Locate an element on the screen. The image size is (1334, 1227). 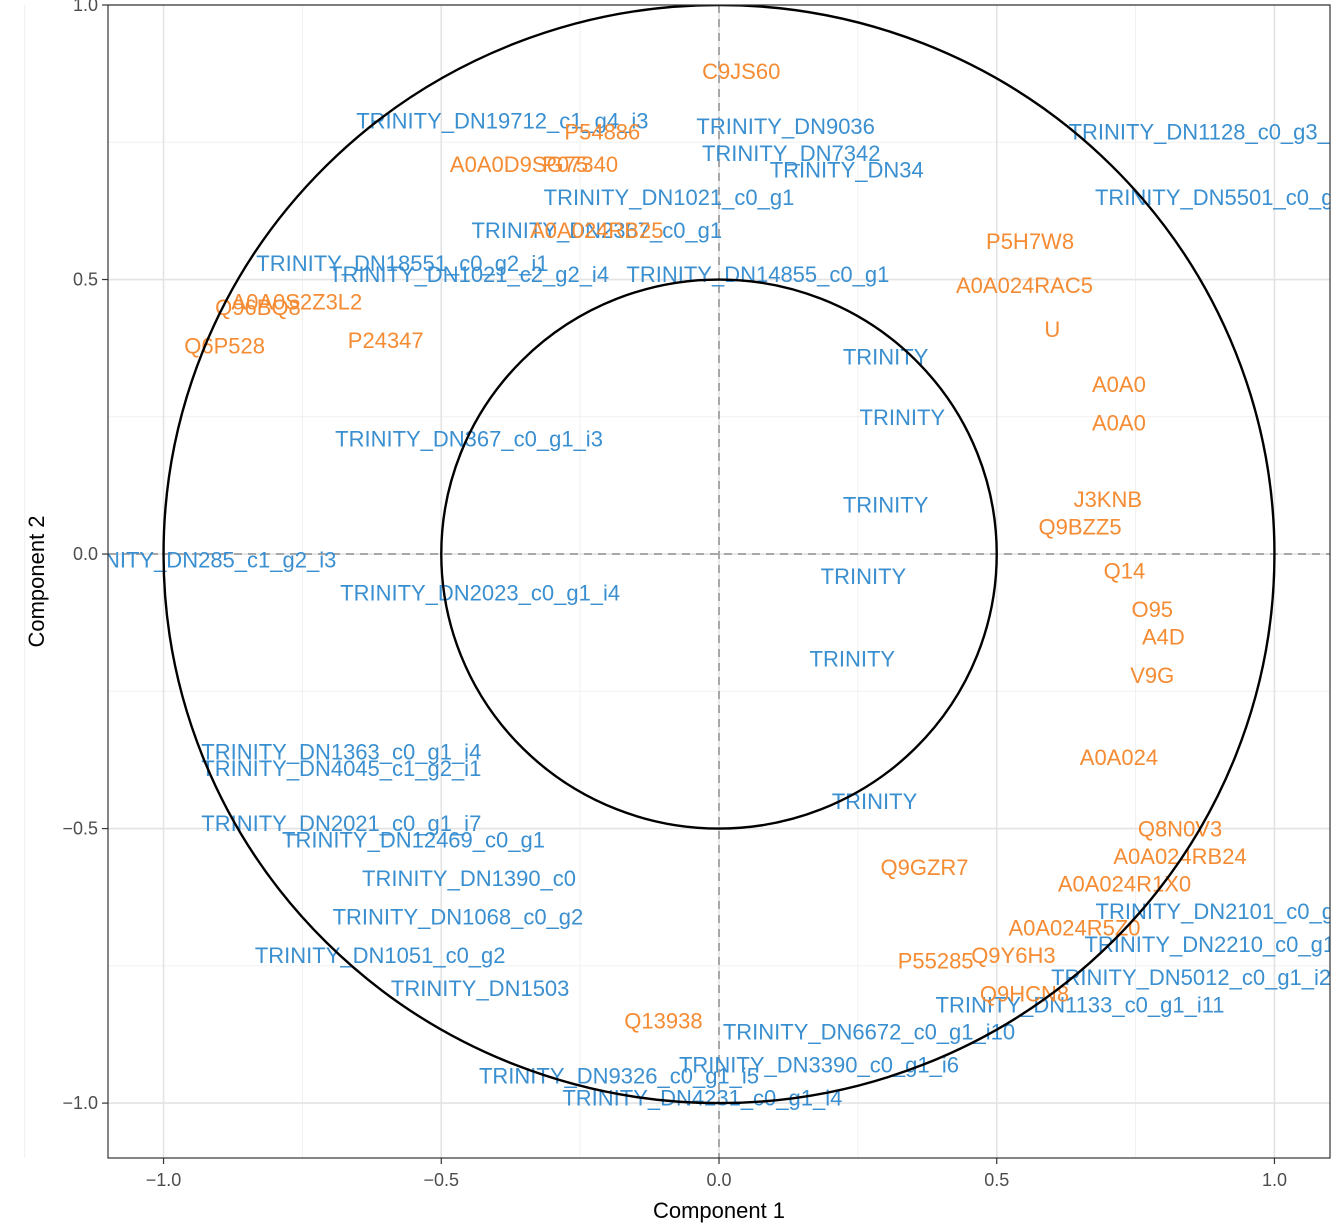
variable-label: A4D is located at coordinates (1163, 636).